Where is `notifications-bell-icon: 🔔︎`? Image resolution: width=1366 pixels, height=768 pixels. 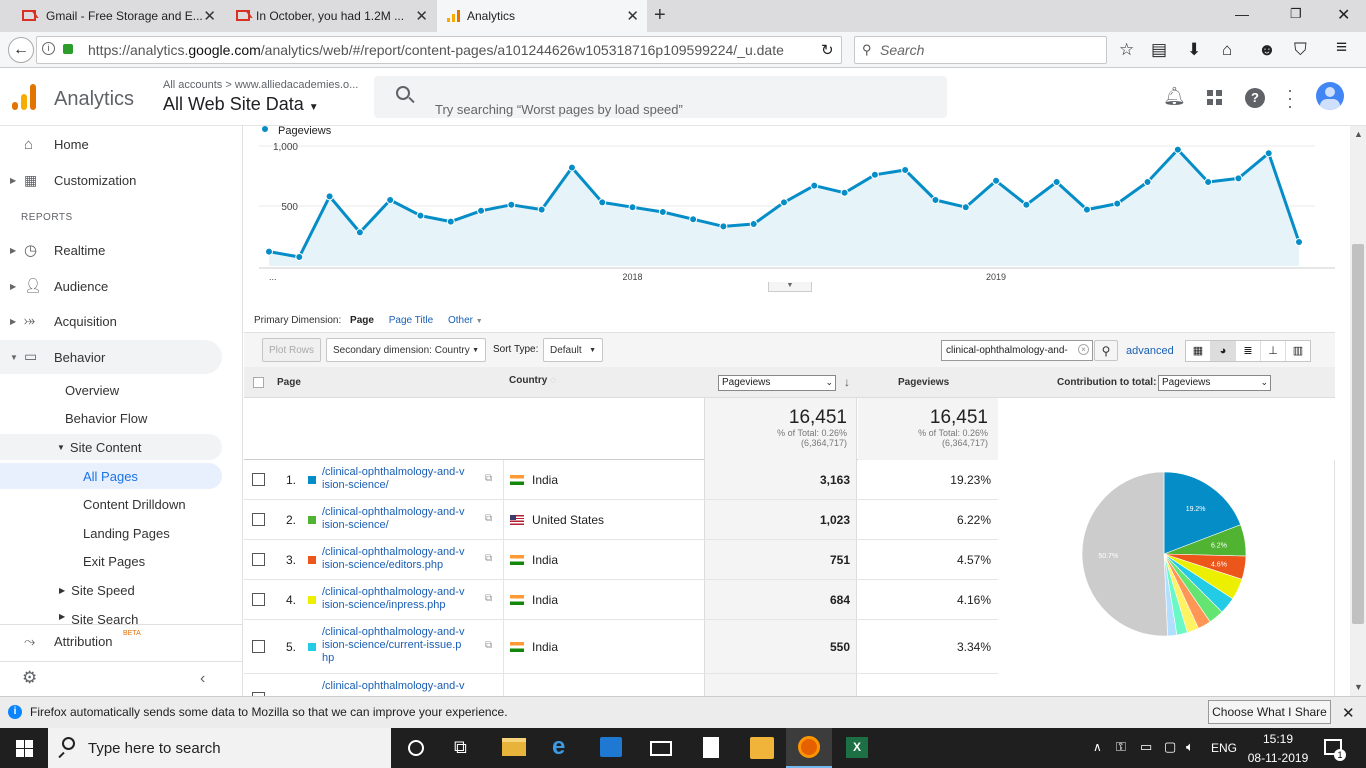 notifications-bell-icon: 🔔︎ is located at coordinates (1174, 96).